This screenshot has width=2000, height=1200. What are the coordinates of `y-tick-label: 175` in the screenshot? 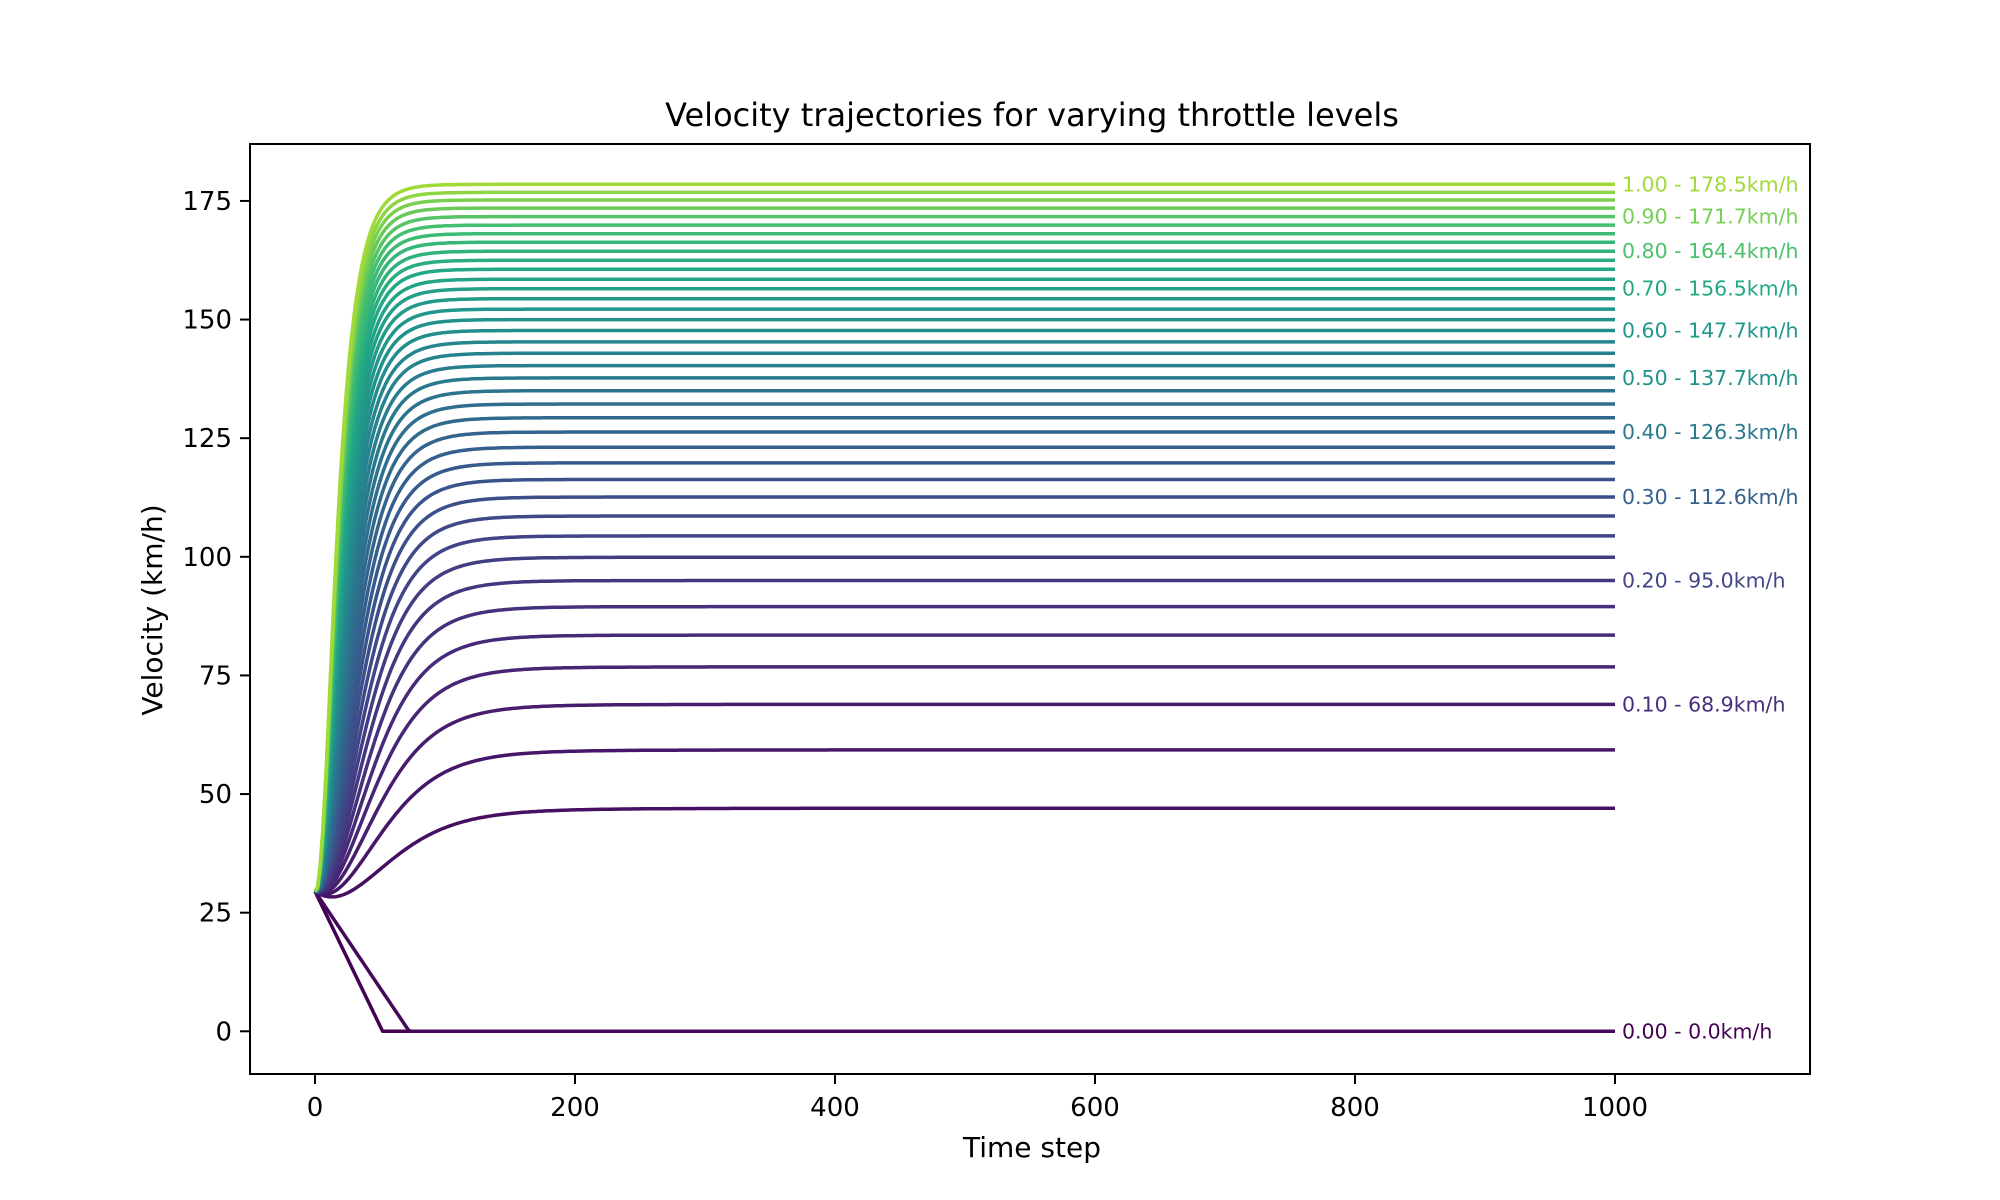 It's located at (207, 202).